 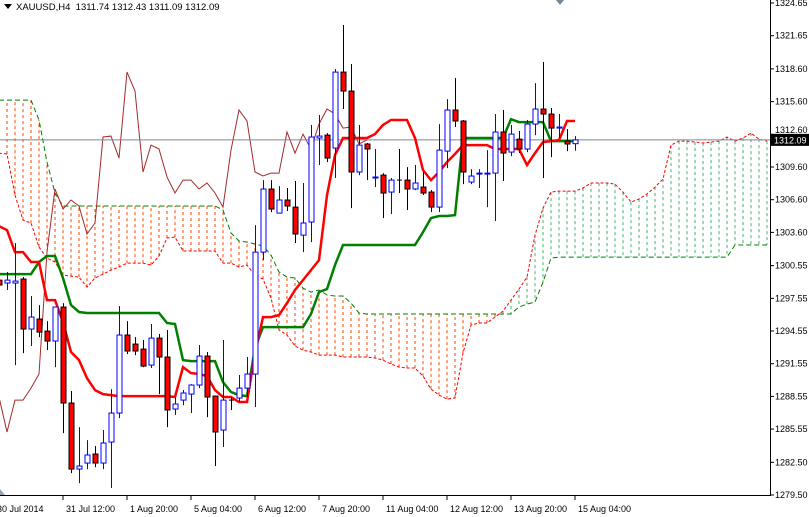 What do you see at coordinates (604, 509) in the screenshot?
I see `time-tick-label: 15 Aug 04:00` at bounding box center [604, 509].